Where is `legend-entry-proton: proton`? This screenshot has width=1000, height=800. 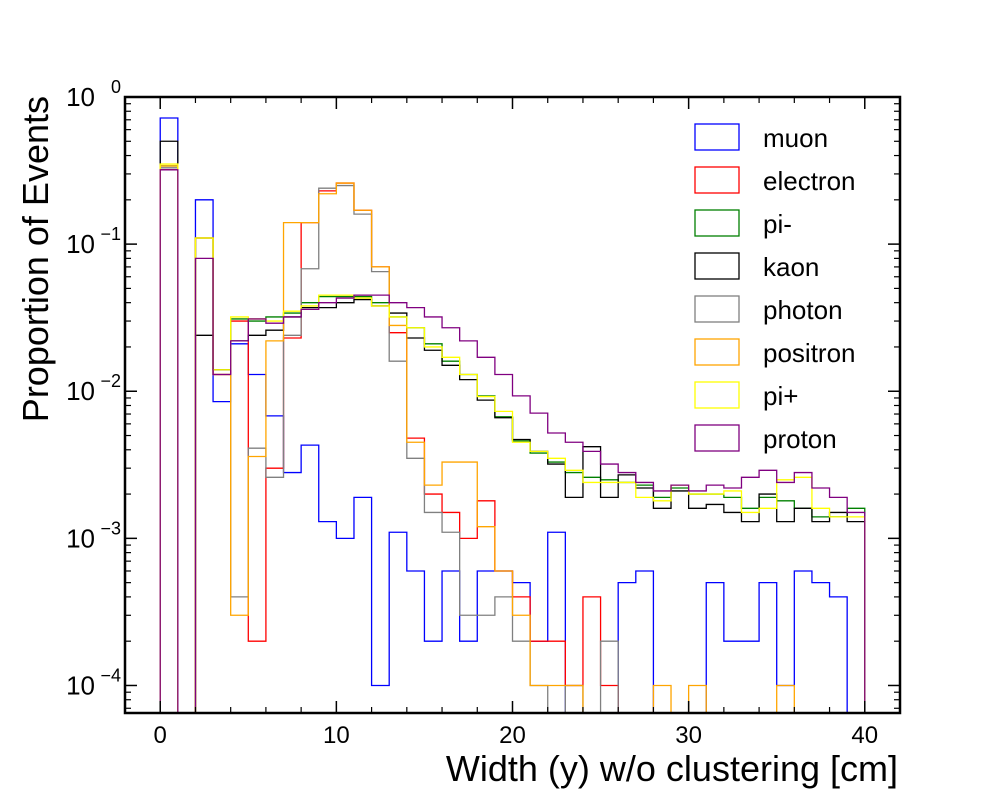 legend-entry-proton: proton is located at coordinates (765, 439).